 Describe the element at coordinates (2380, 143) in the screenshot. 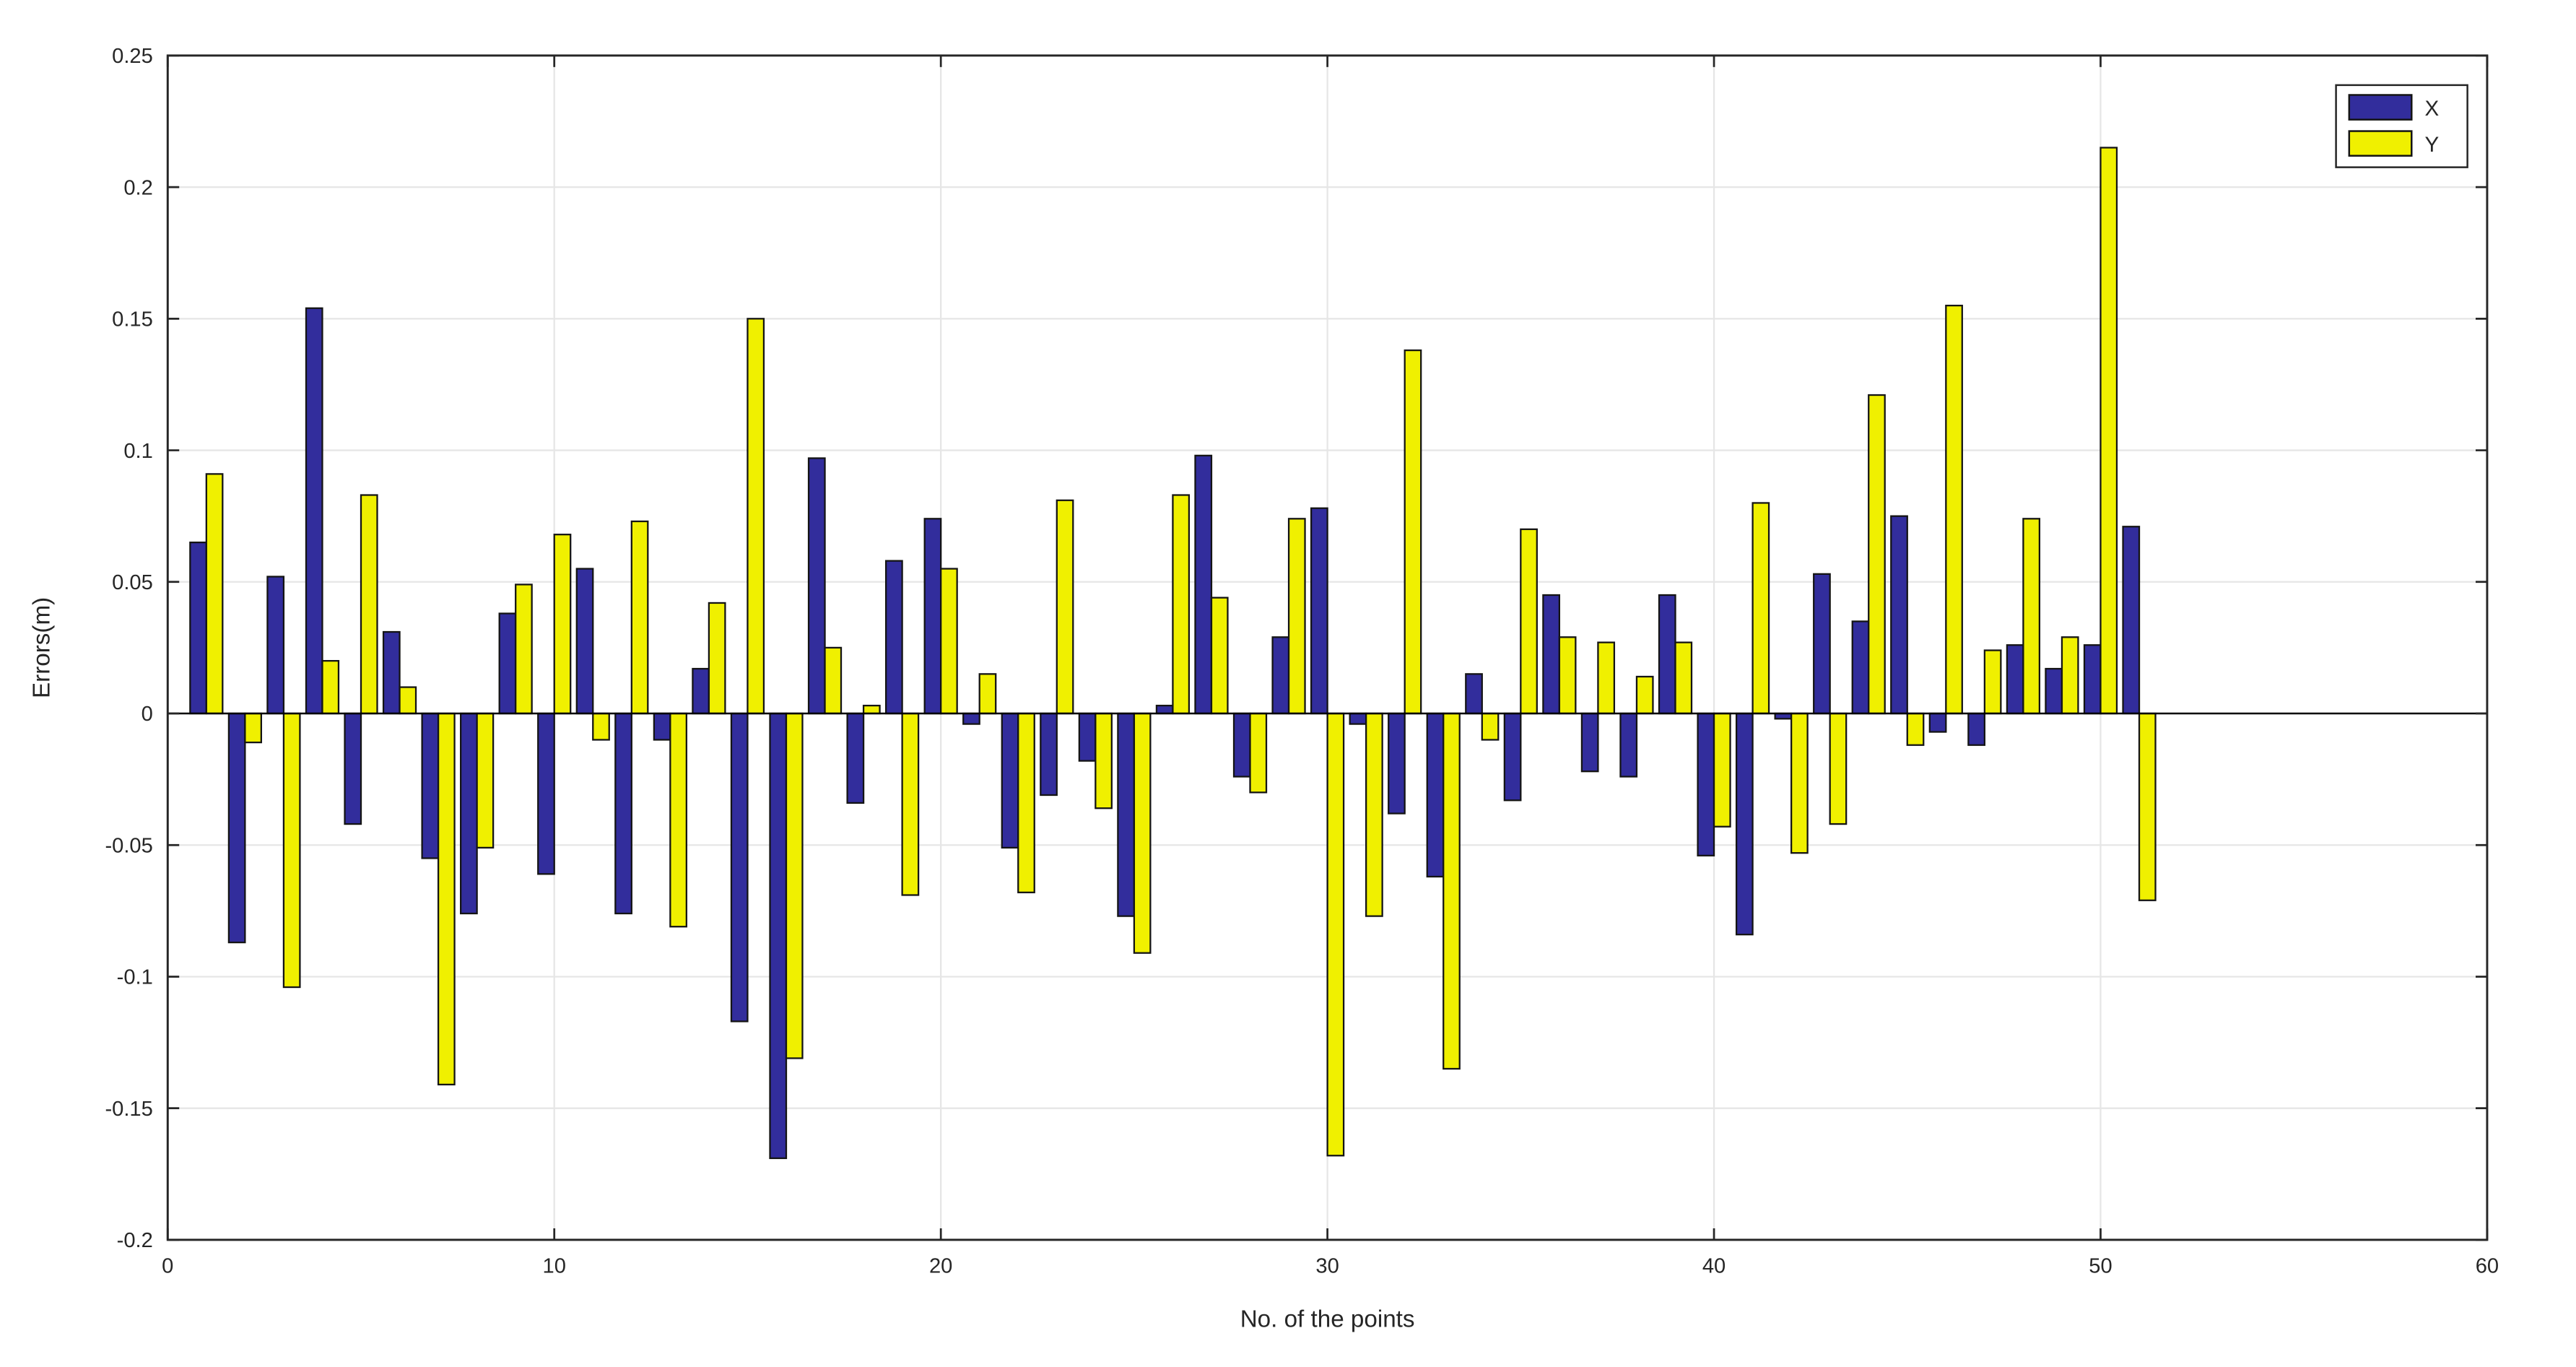

I see `legend-swatch-y-icon` at that location.